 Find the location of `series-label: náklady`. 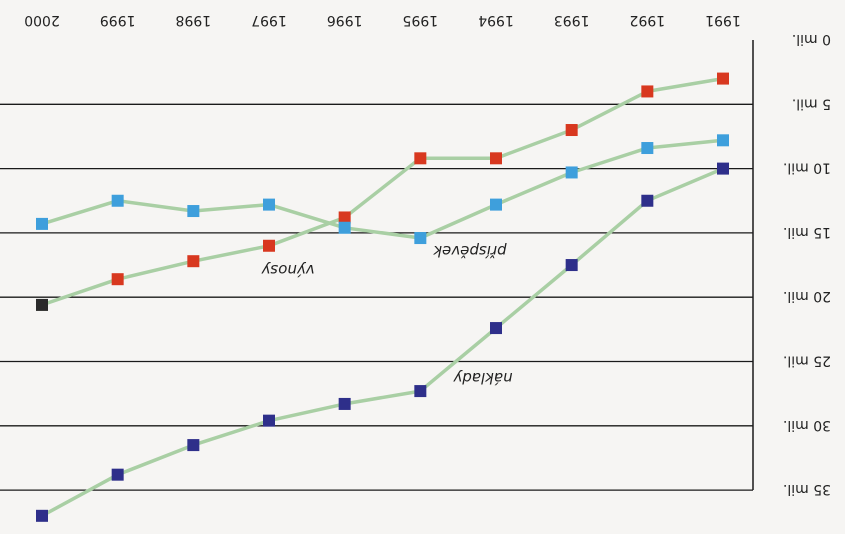

series-label: náklady is located at coordinates (482, 378).